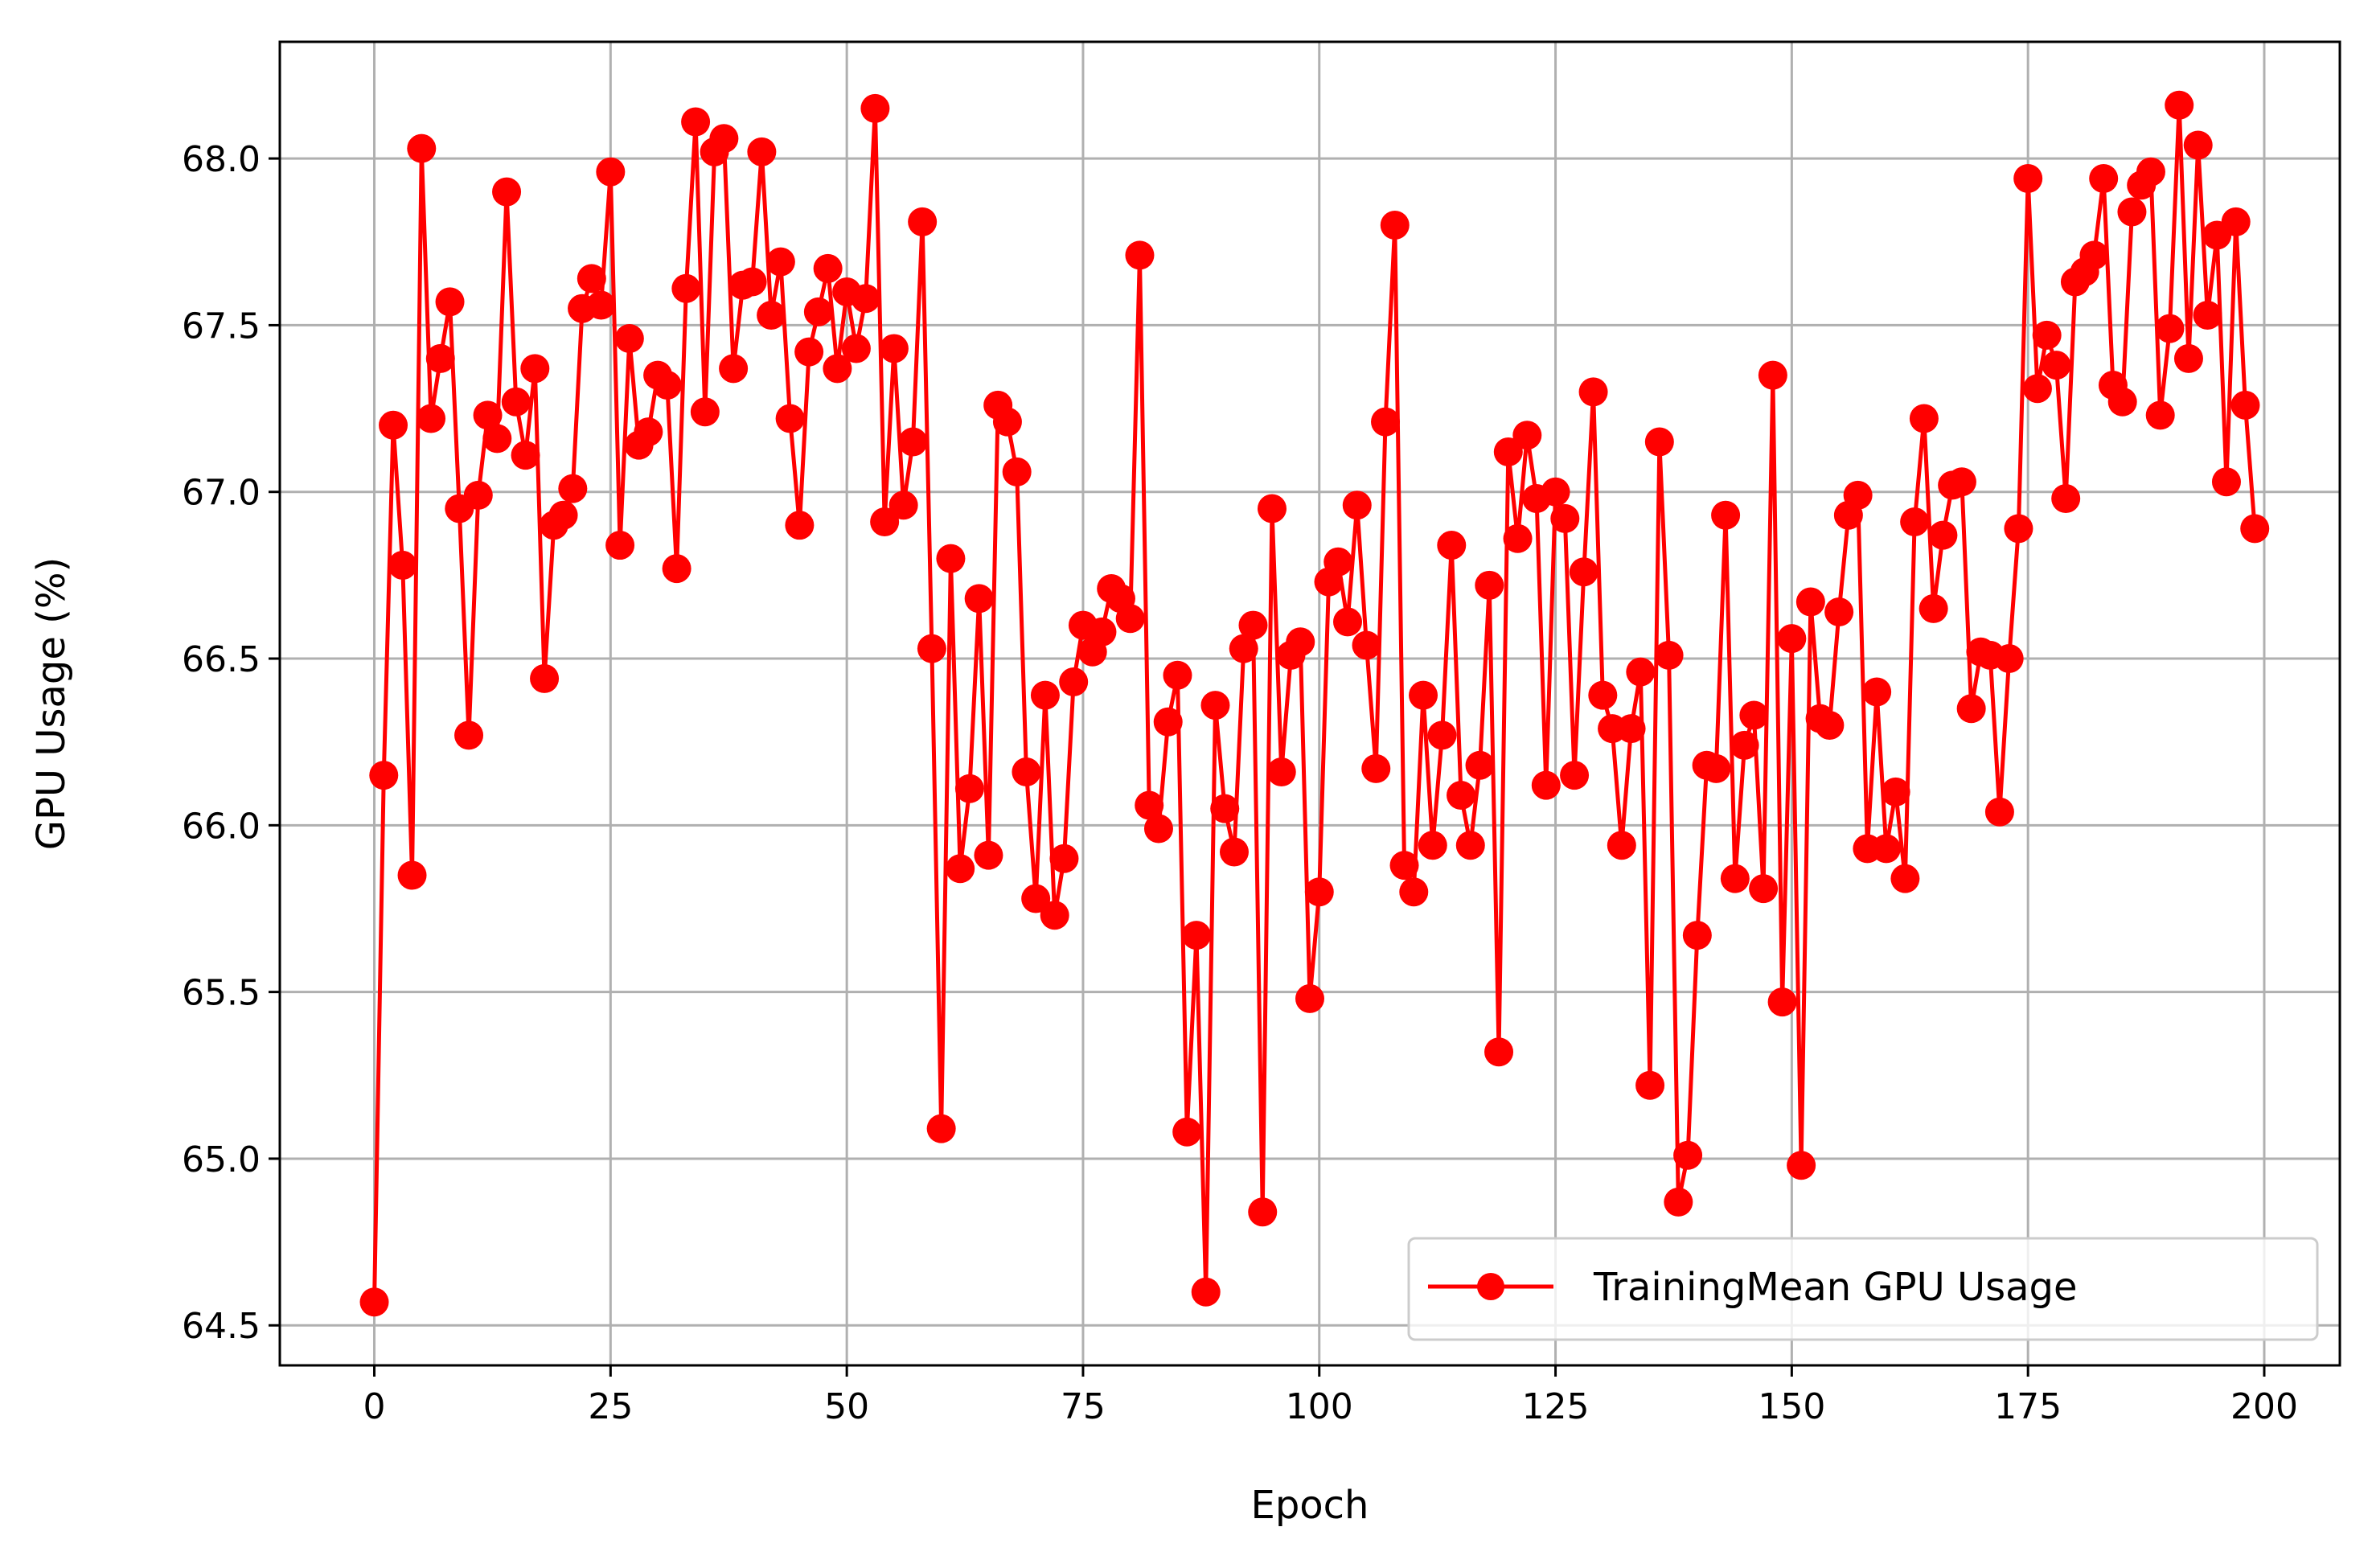 Image resolution: width=2372 pixels, height=1568 pixels. Describe the element at coordinates (610, 1406) in the screenshot. I see `x-tick-label: 25` at that location.